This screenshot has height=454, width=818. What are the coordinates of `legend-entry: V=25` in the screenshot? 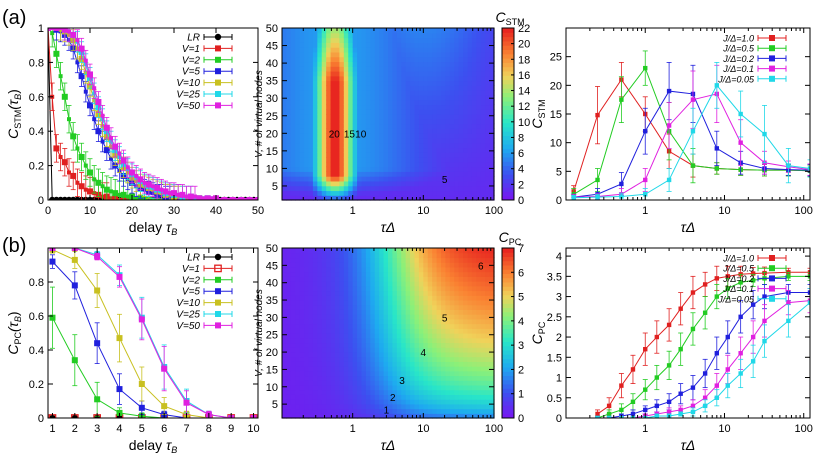 It's located at (188, 95).